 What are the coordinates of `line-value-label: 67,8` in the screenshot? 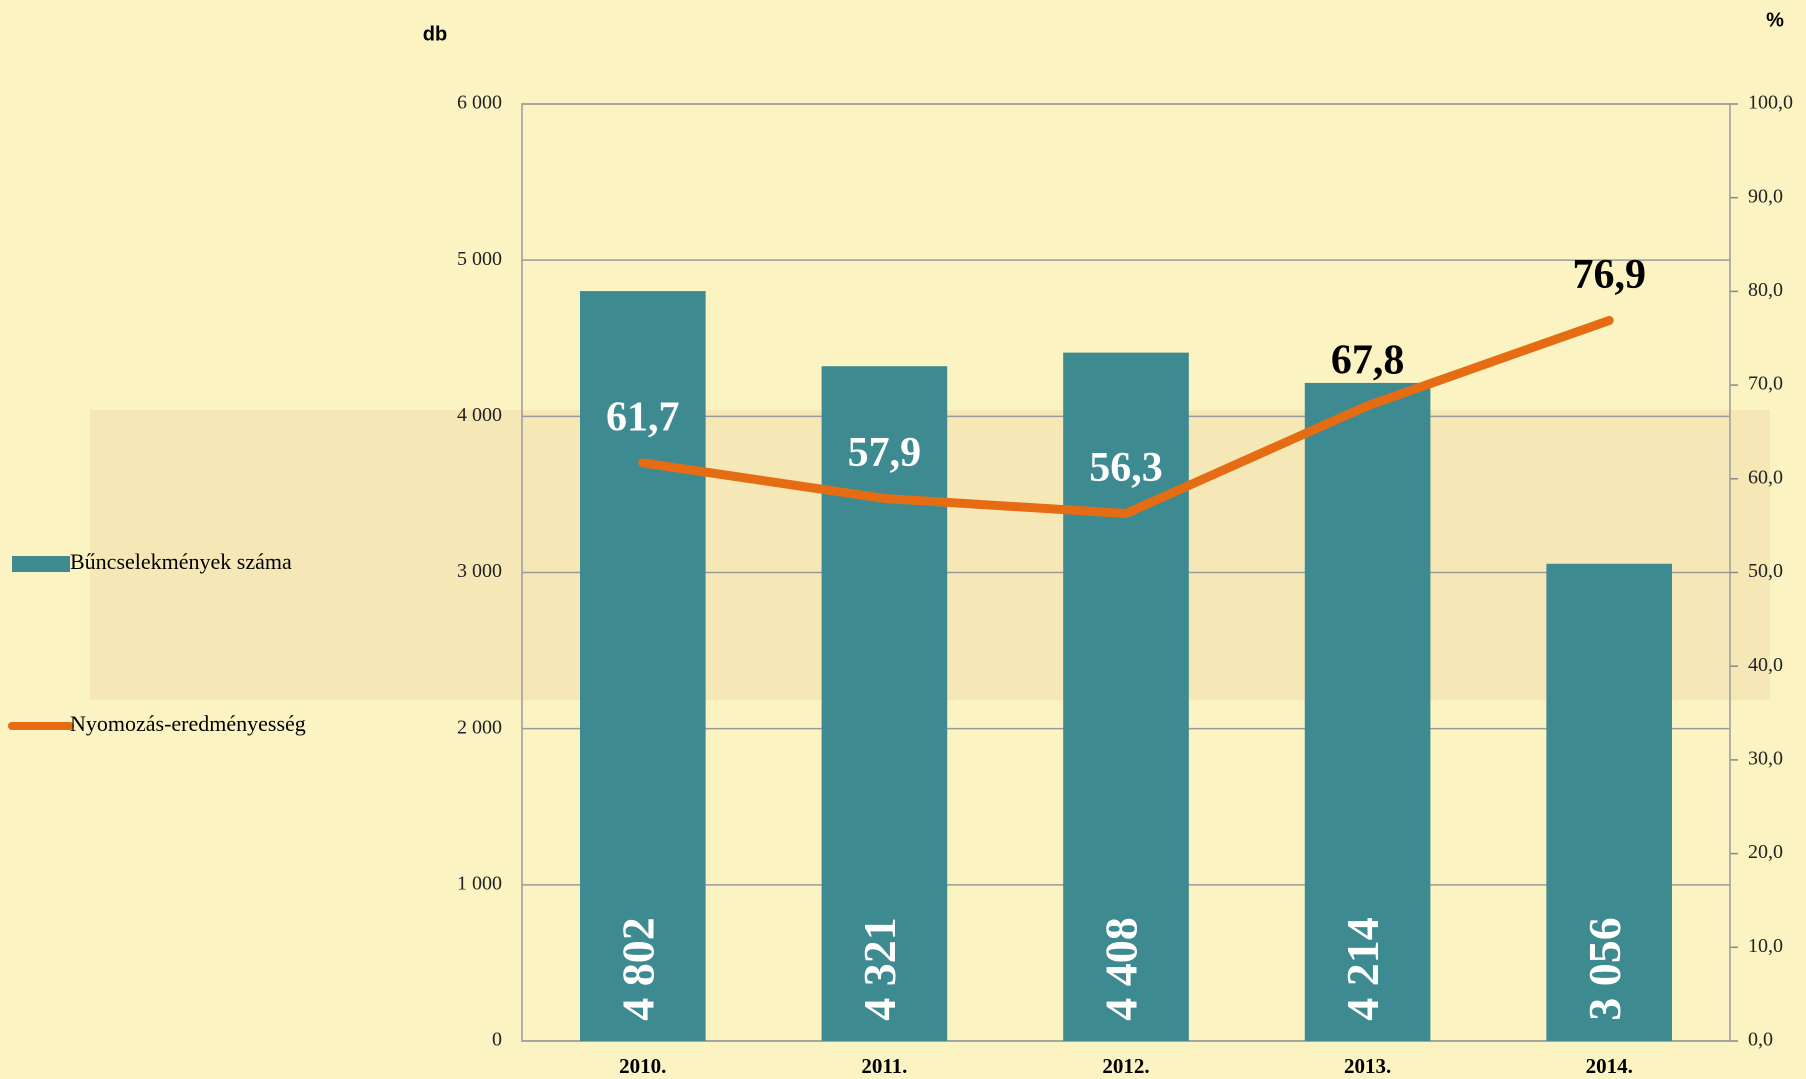 It's located at (1368, 360).